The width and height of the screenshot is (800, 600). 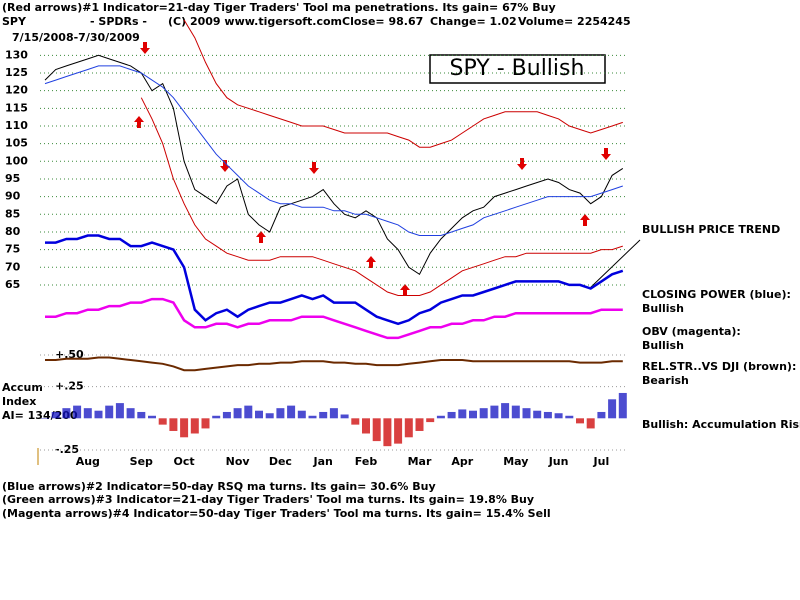 I want to click on y-tick-label: 120, so click(x=16, y=90).